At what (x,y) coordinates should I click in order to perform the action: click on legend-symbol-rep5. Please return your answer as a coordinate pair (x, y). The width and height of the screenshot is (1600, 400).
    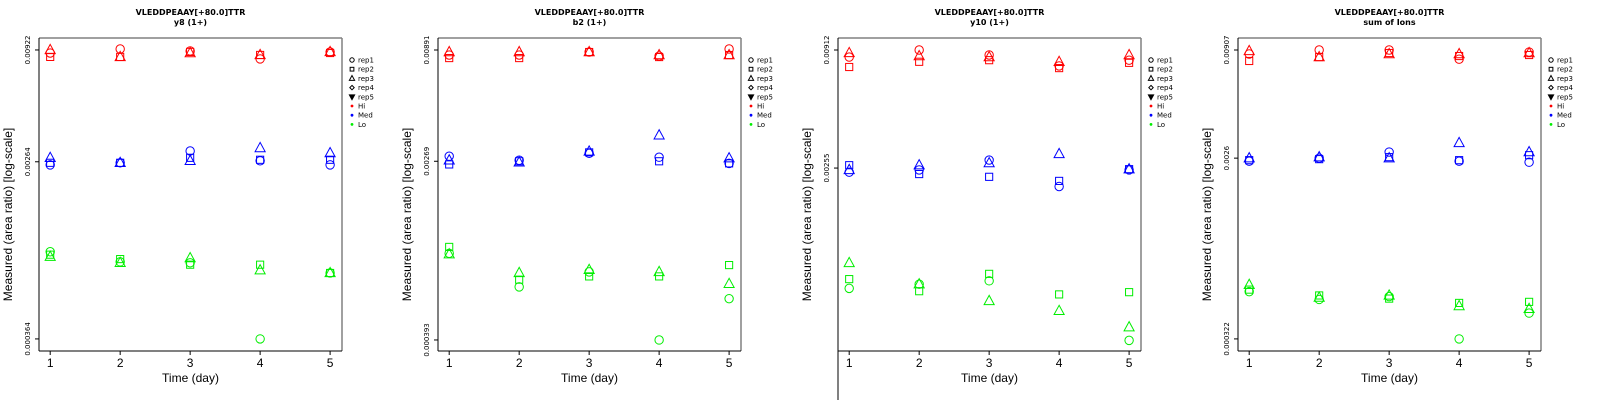
    Looking at the image, I should click on (751, 97).